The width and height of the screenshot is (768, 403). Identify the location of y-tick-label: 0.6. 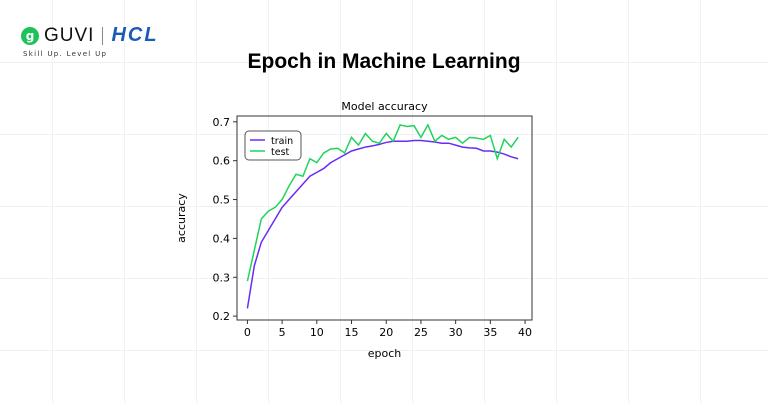
(222, 161).